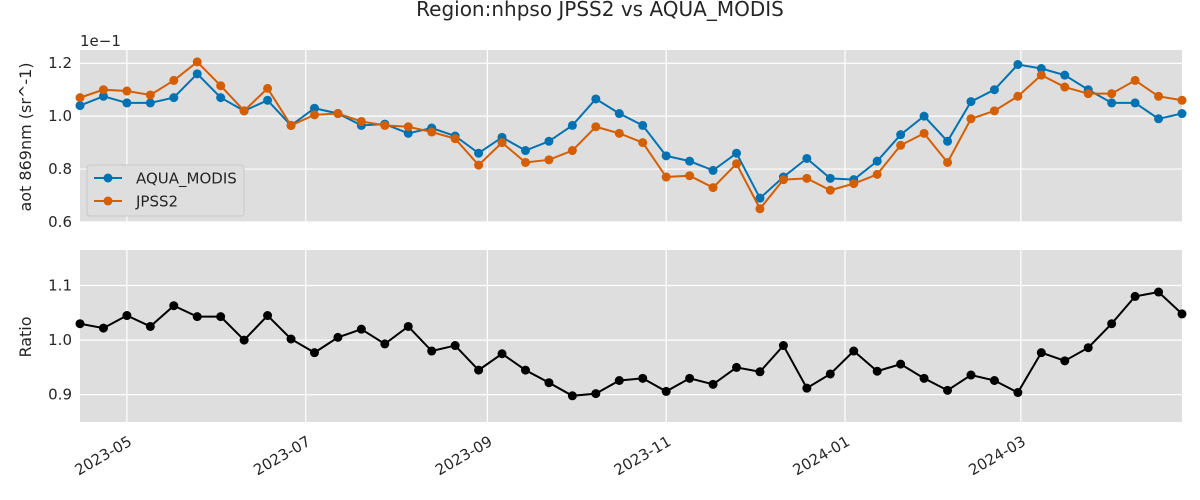 The width and height of the screenshot is (1200, 500). What do you see at coordinates (463, 455) in the screenshot?
I see `x-tick-label: 2023-09` at bounding box center [463, 455].